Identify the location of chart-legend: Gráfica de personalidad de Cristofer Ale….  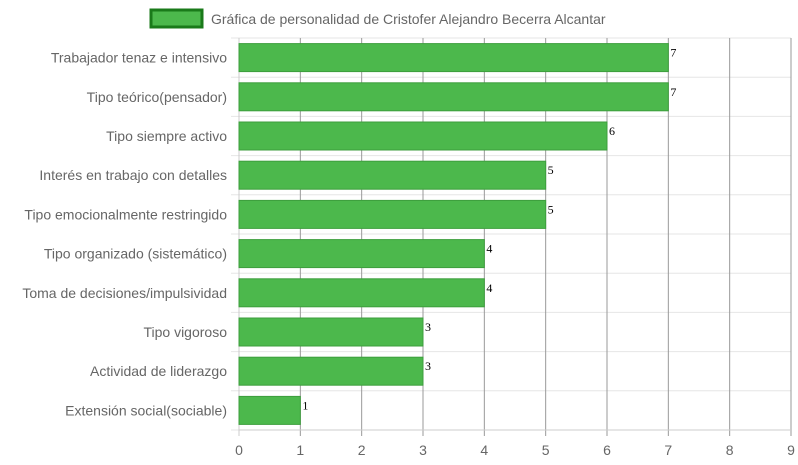
(377, 18).